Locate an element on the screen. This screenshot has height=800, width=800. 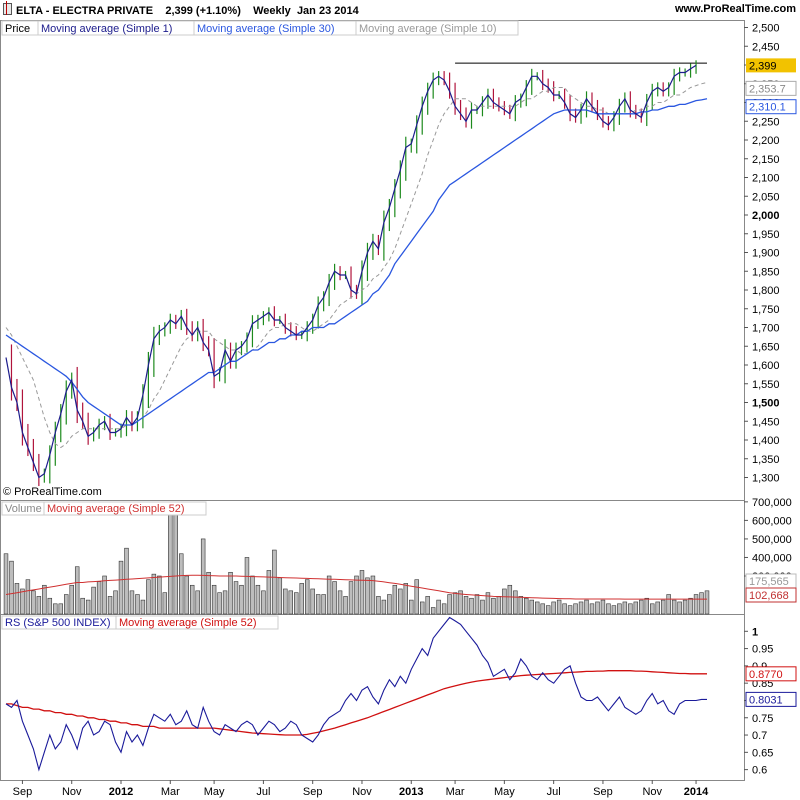
volume-ma-last-tag: 175,565 is located at coordinates (769, 582).